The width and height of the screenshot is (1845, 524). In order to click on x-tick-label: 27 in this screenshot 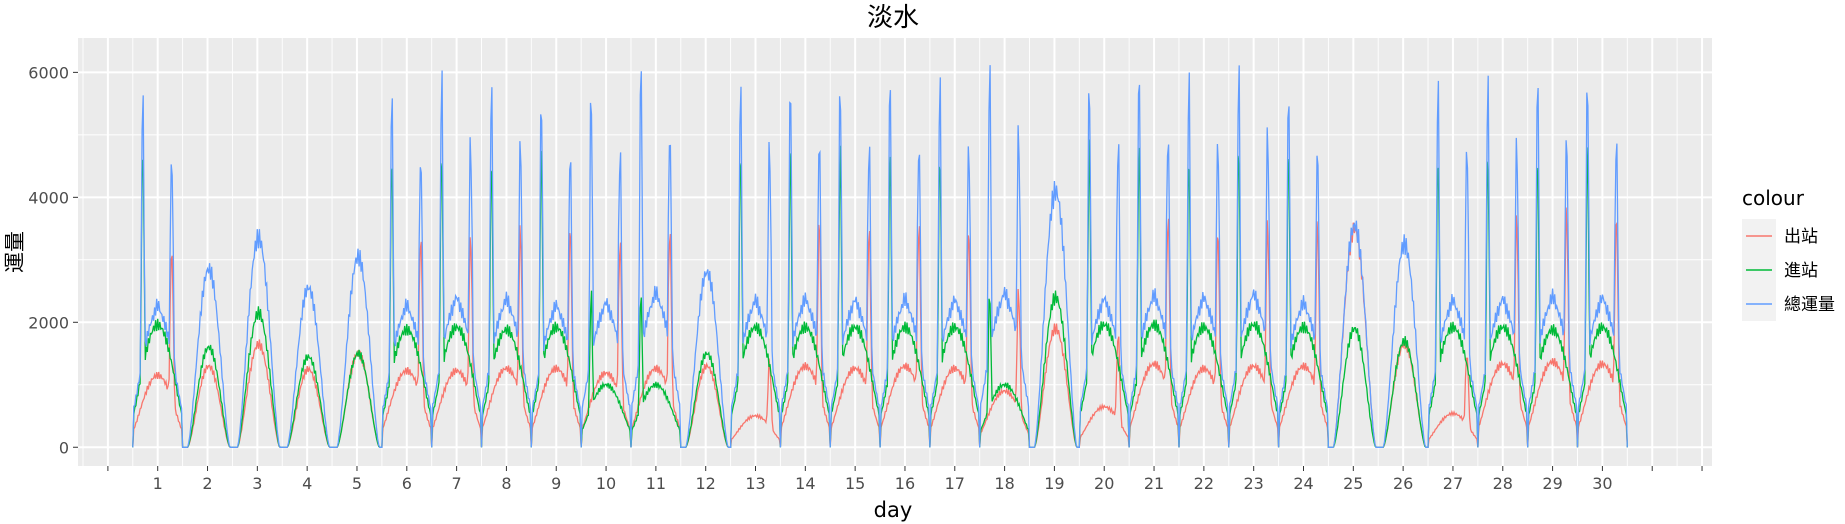, I will do `click(1453, 483)`.